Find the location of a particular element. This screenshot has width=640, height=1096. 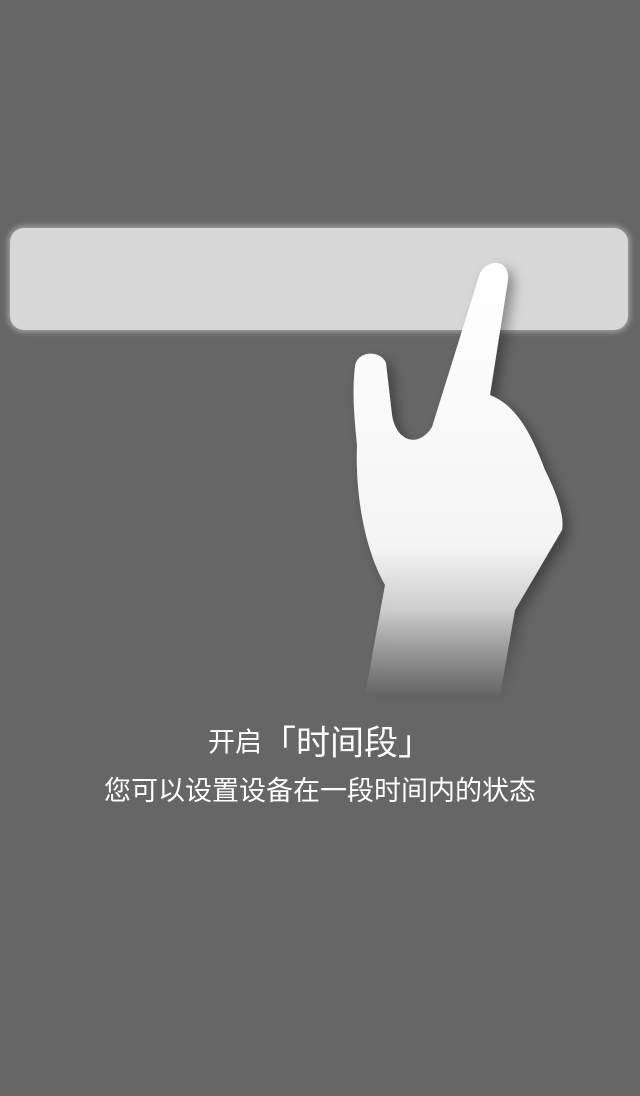

guide-title: 开启「时间段」 is located at coordinates (320, 743).